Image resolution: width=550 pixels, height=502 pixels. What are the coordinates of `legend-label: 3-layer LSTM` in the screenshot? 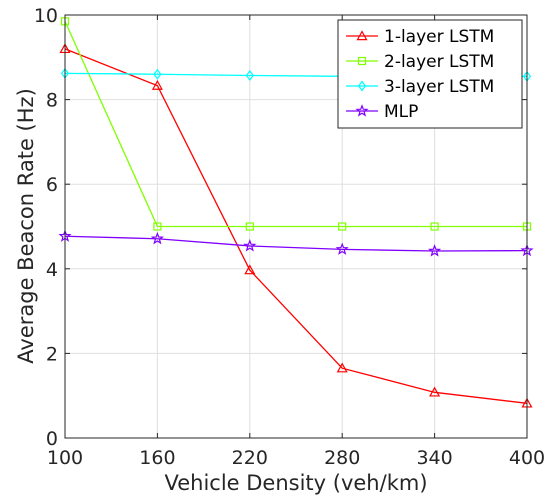 It's located at (439, 87).